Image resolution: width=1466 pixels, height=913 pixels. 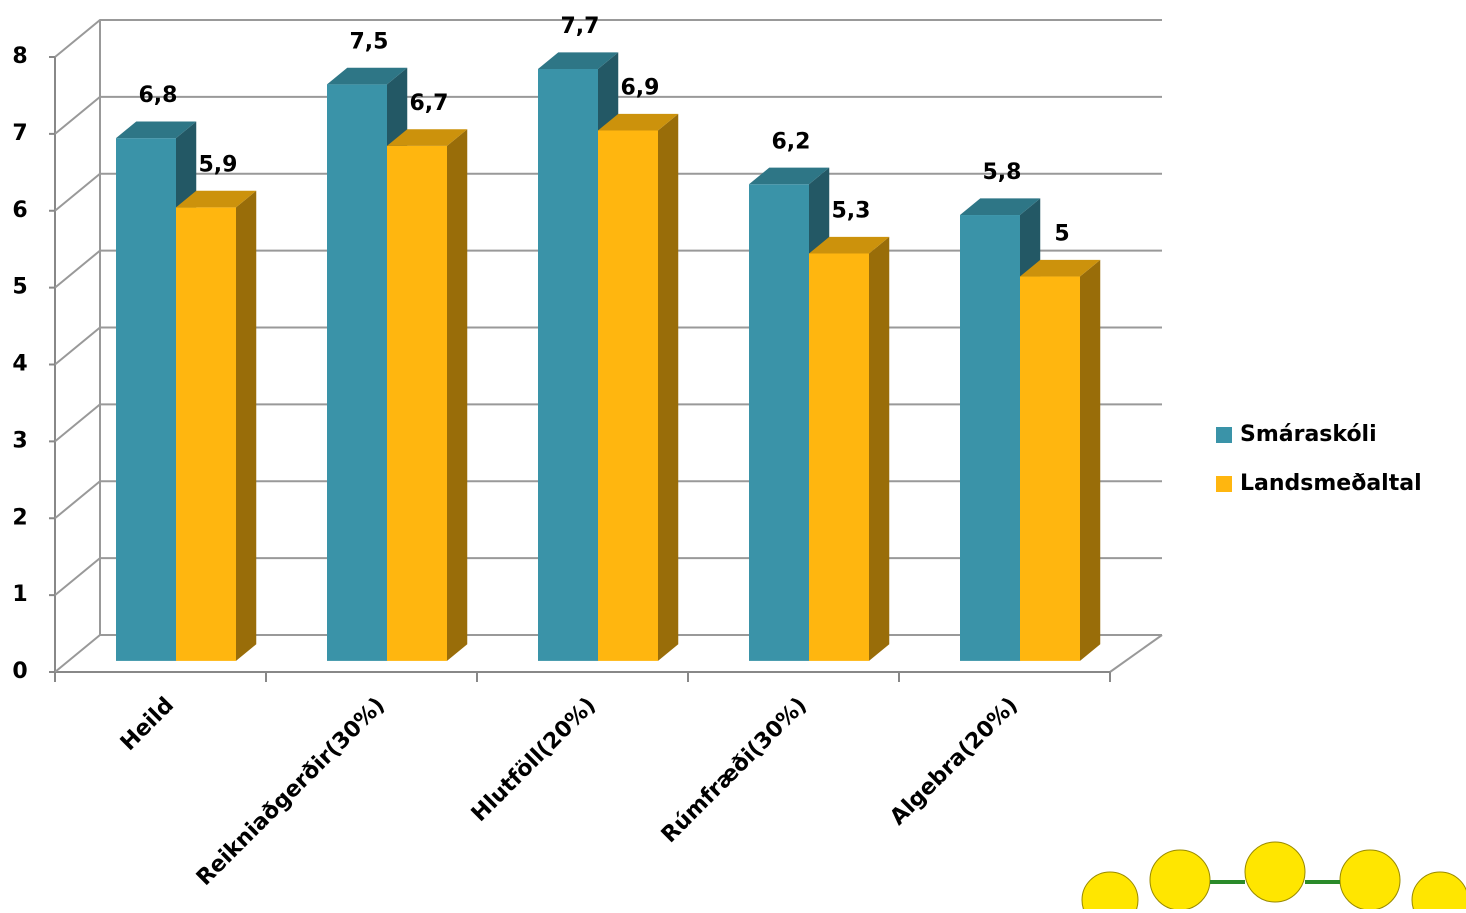 I want to click on y-tick-label: 7, so click(x=19, y=133).